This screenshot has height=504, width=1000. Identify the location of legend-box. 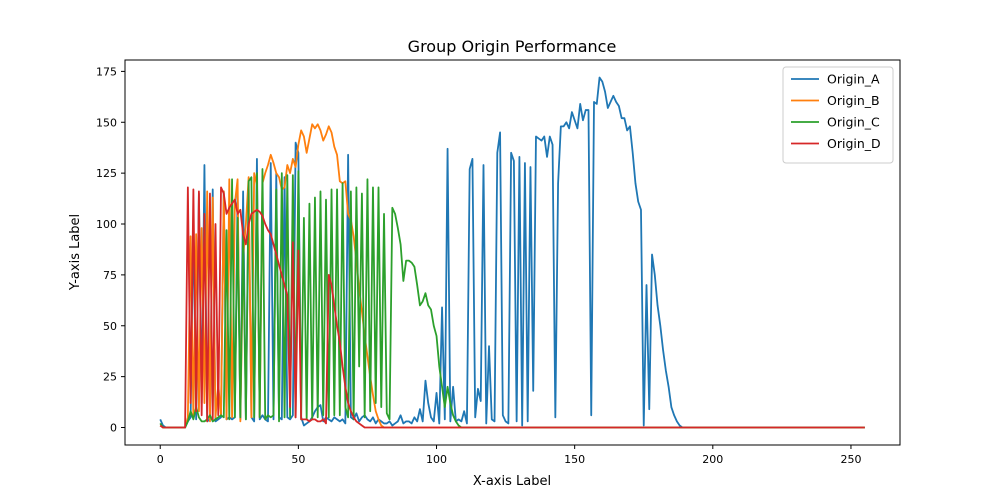
(838, 115).